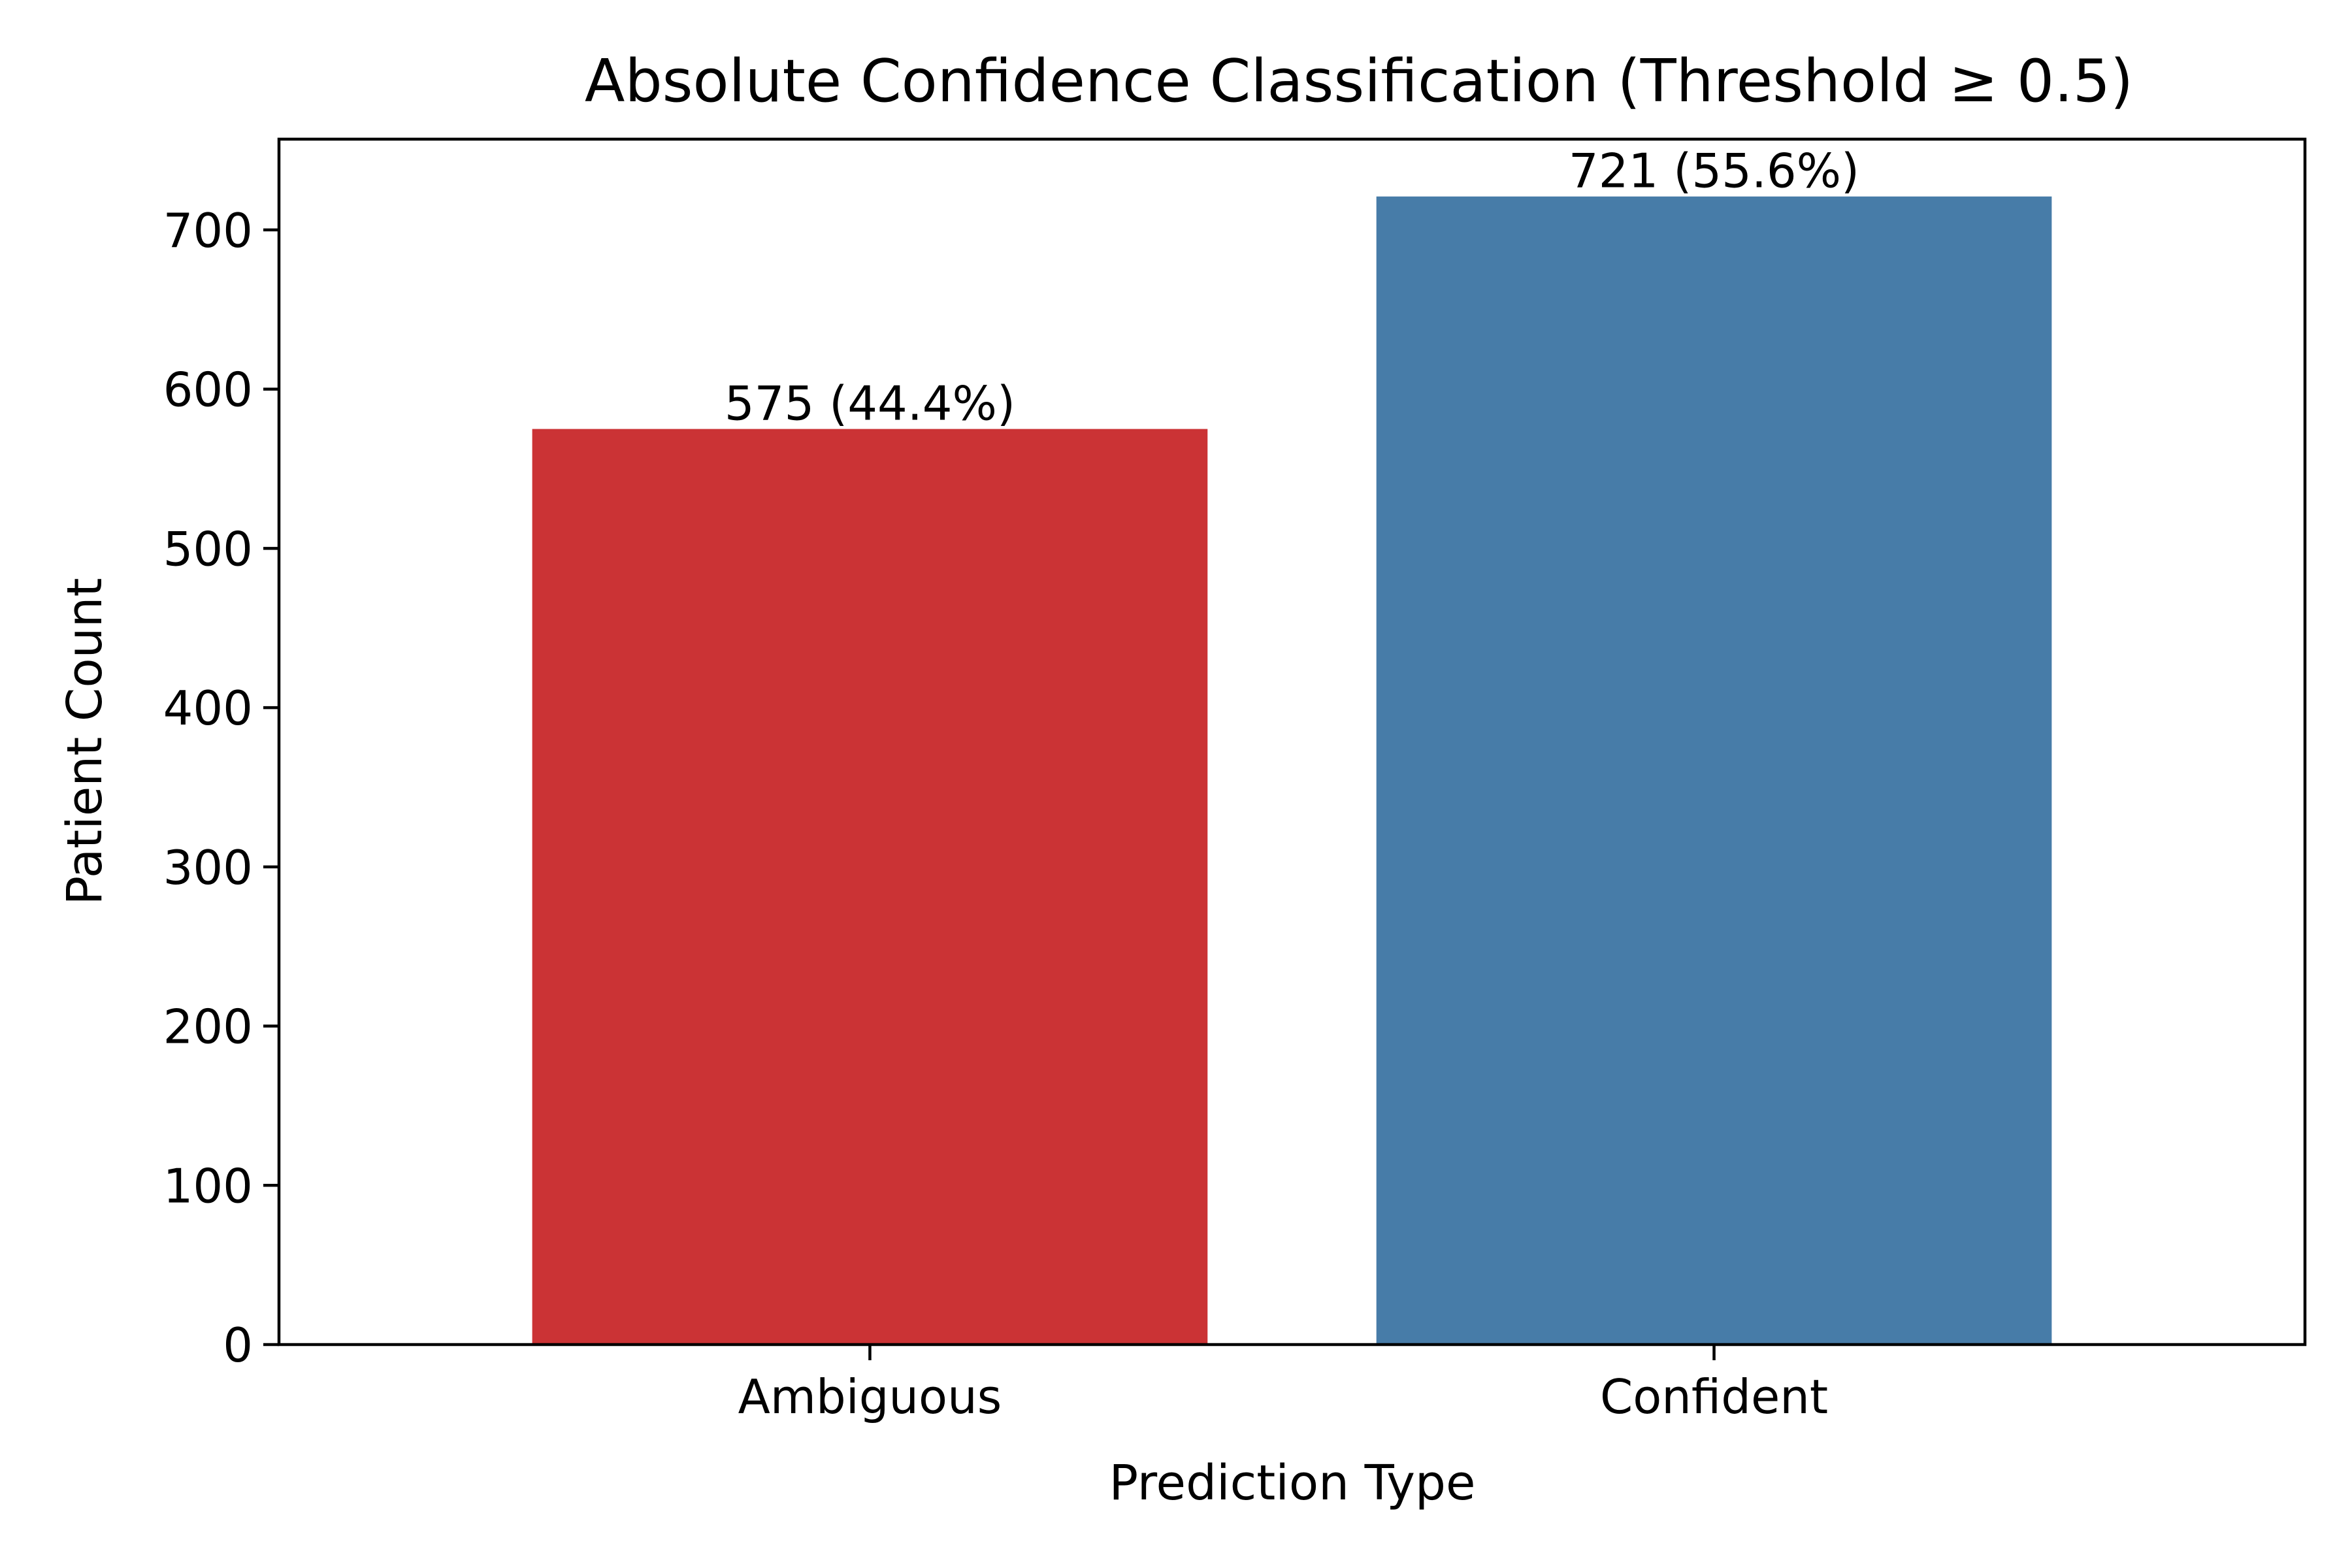 The width and height of the screenshot is (2352, 1568). I want to click on x-axis: Ambiguous Confident, so click(1283, 1384).